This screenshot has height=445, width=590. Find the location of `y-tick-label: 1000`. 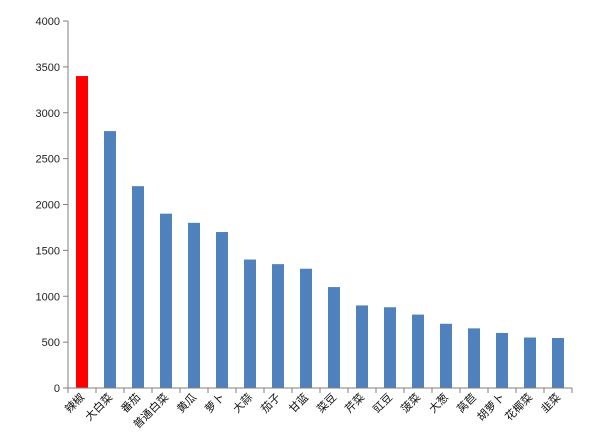

y-tick-label: 1000 is located at coordinates (48, 297).